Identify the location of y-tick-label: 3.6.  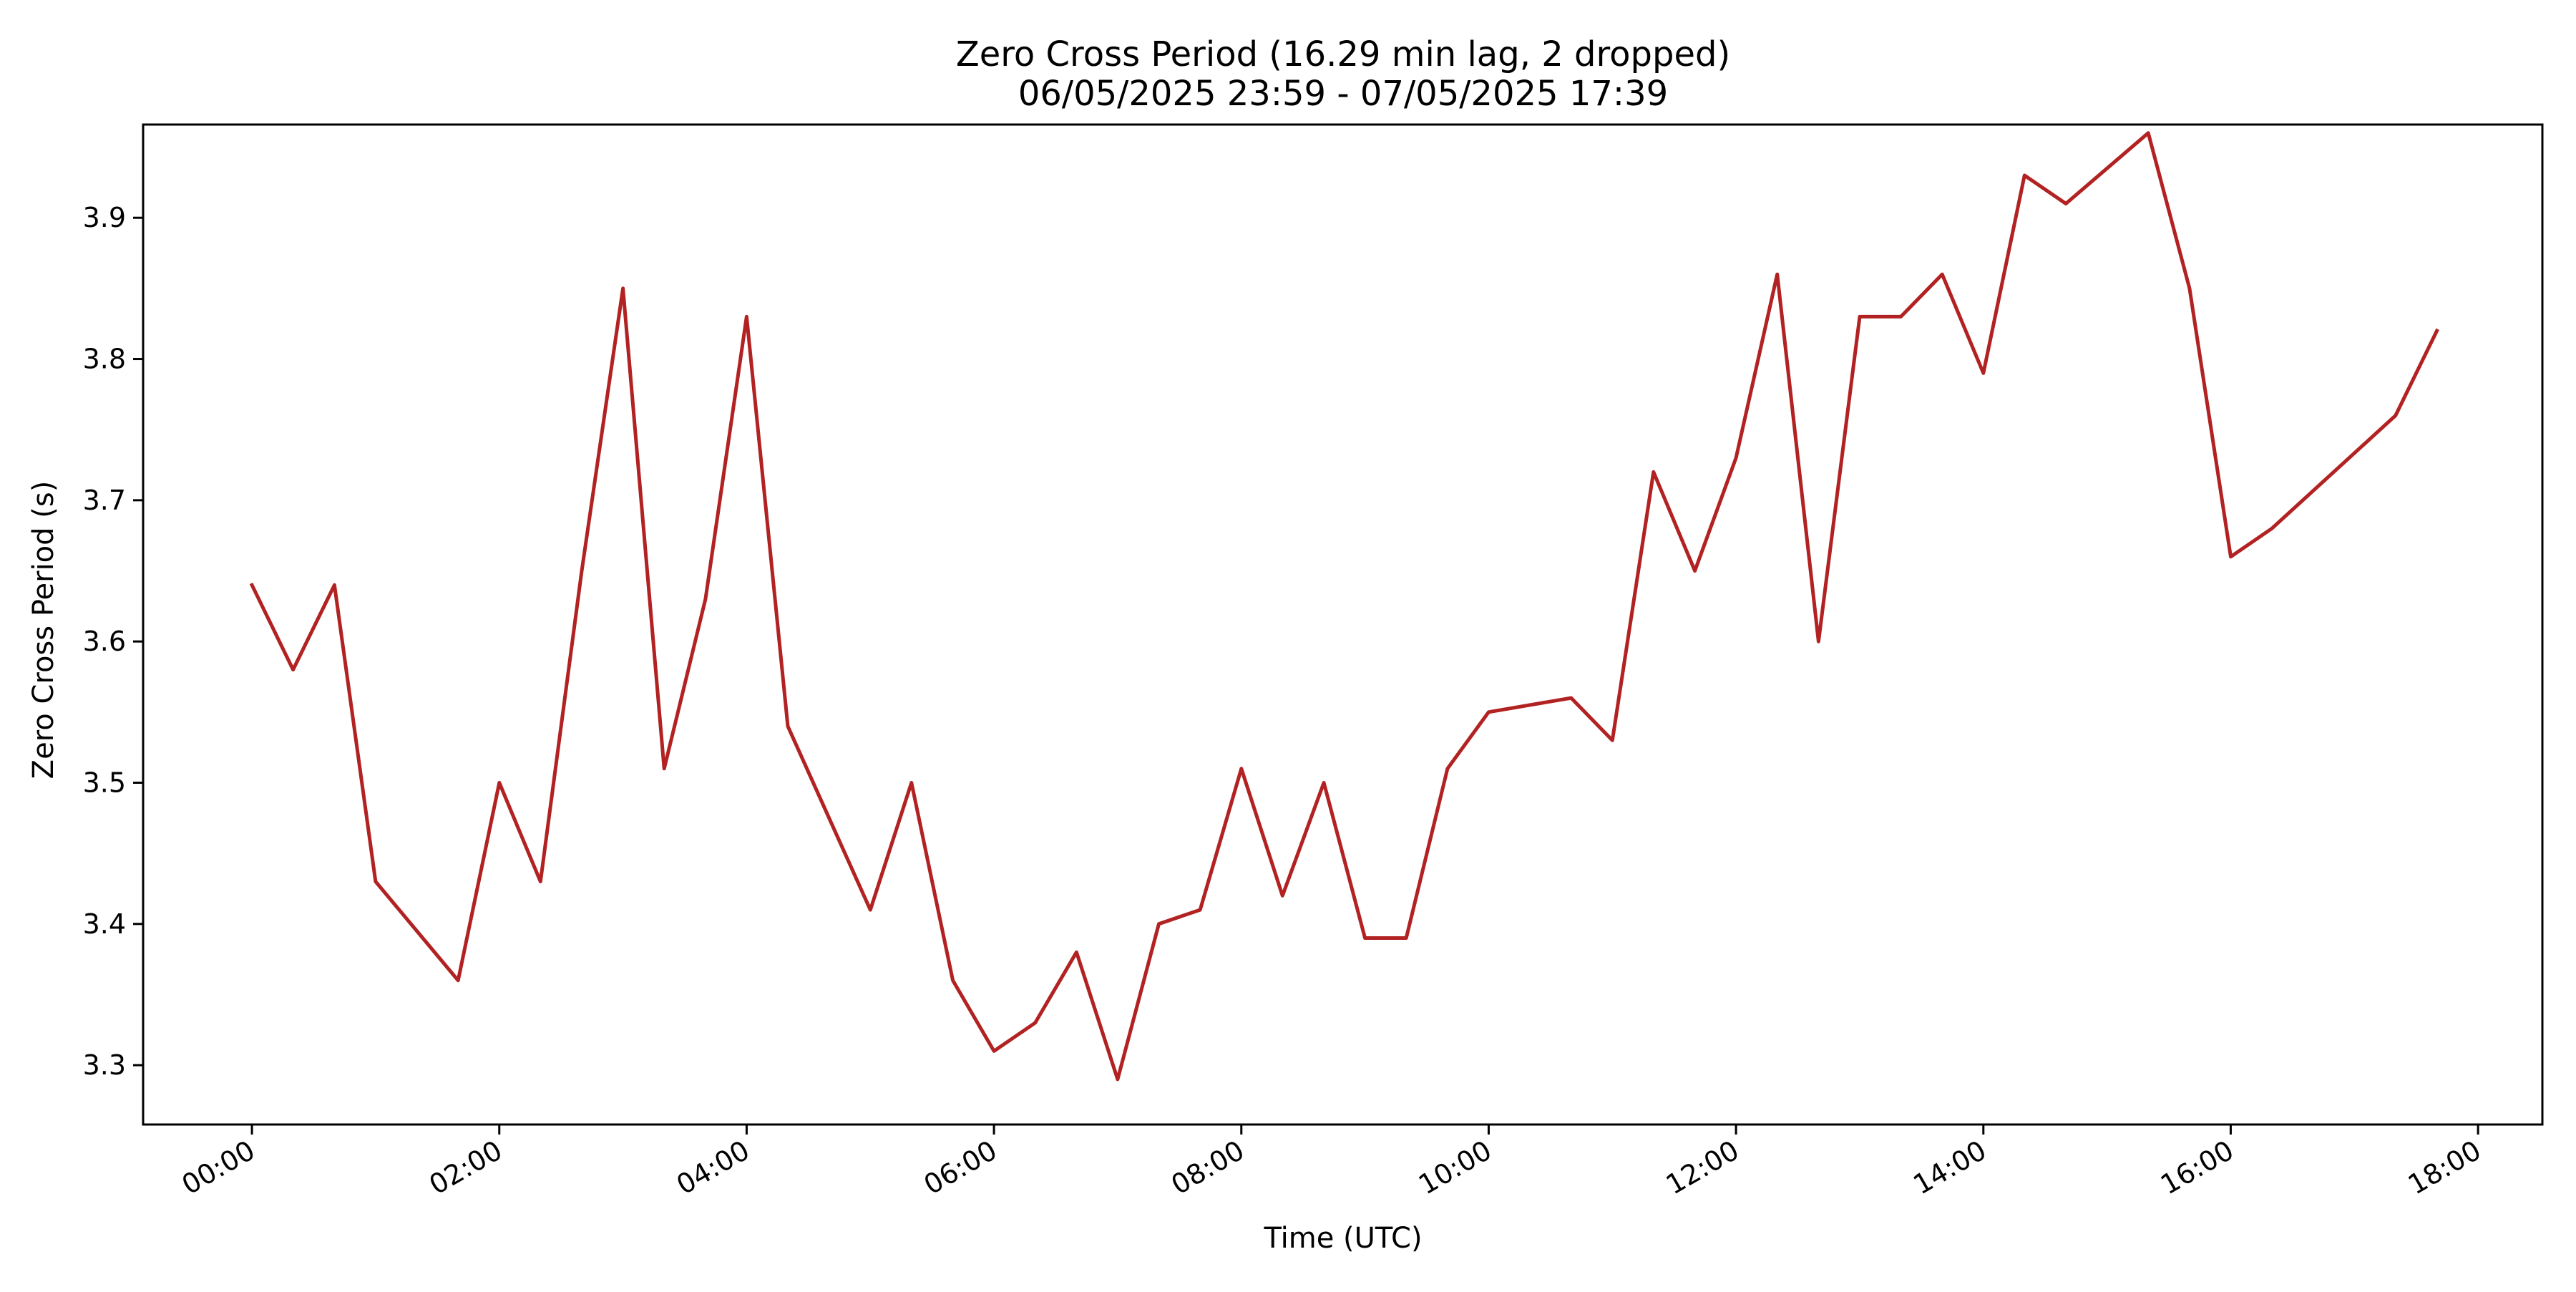
(104, 641).